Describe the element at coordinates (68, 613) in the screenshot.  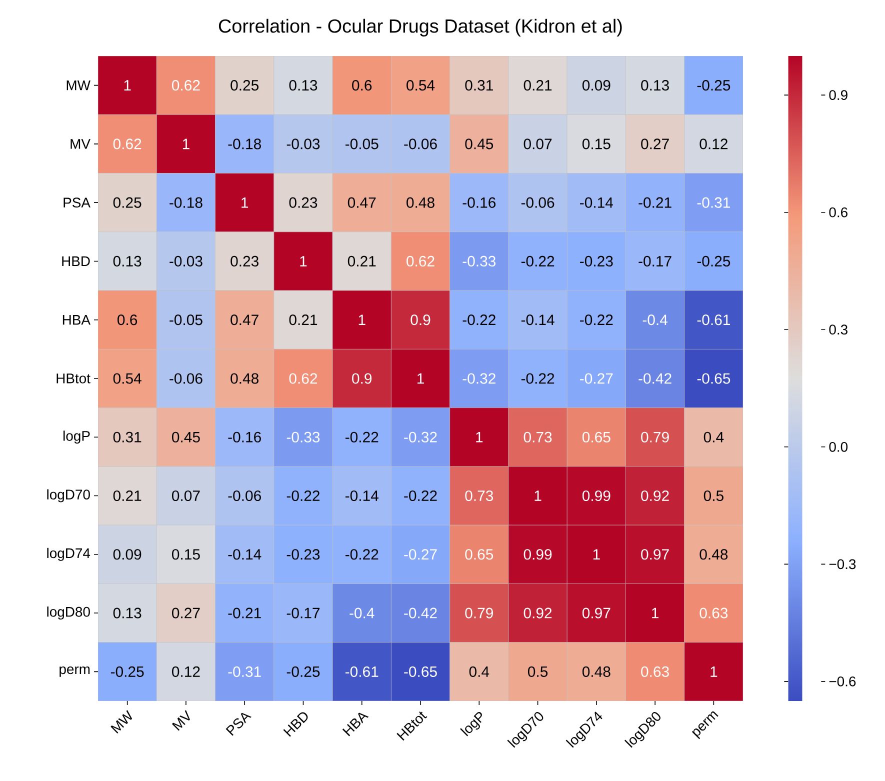
I see `y-tick-label: logD80` at that location.